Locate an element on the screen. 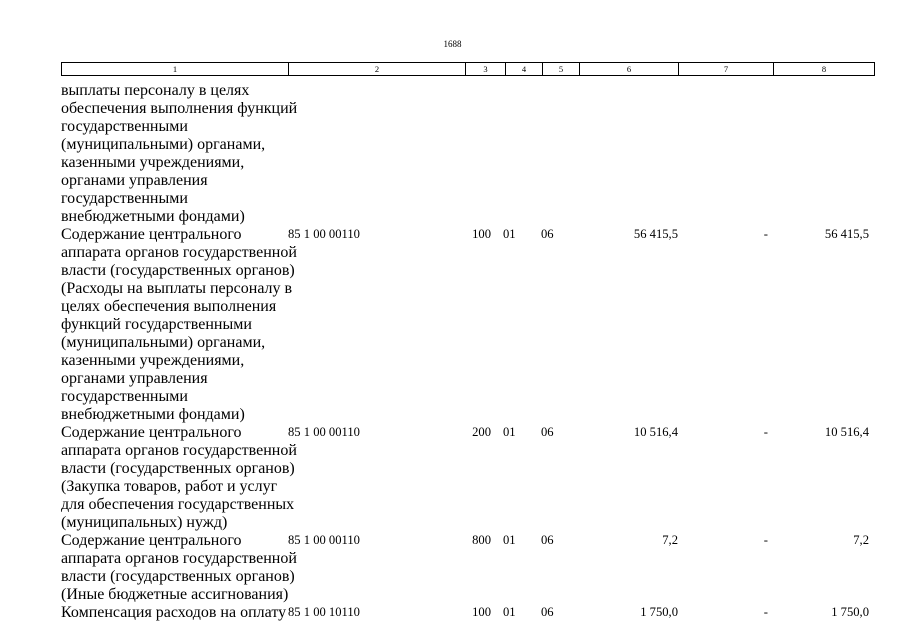 This screenshot has width=905, height=640. target-article-code: 85 1 00 10110 is located at coordinates (324, 612).